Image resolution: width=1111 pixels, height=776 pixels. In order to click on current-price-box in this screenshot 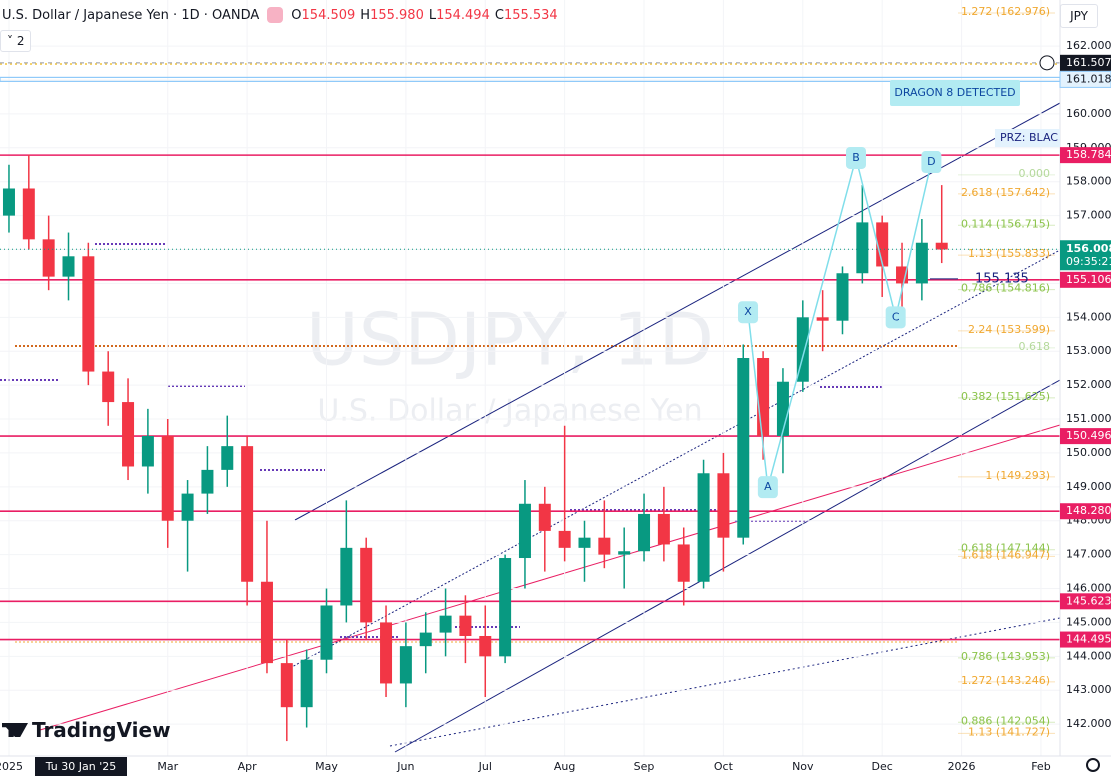, I will do `click(1085, 255)`.